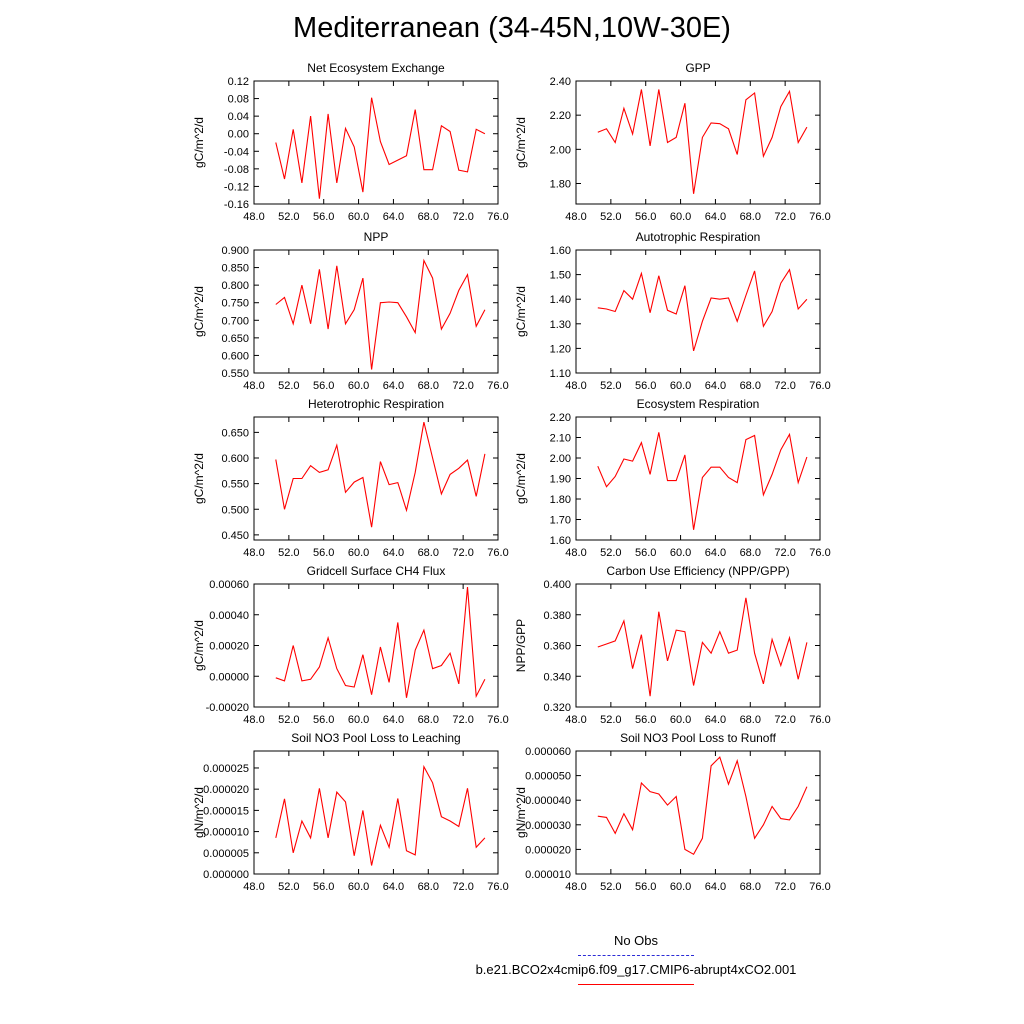 The width and height of the screenshot is (1024, 1024). Describe the element at coordinates (376, 68) in the screenshot. I see `panel-title: Net Ecosystem Exchange` at that location.